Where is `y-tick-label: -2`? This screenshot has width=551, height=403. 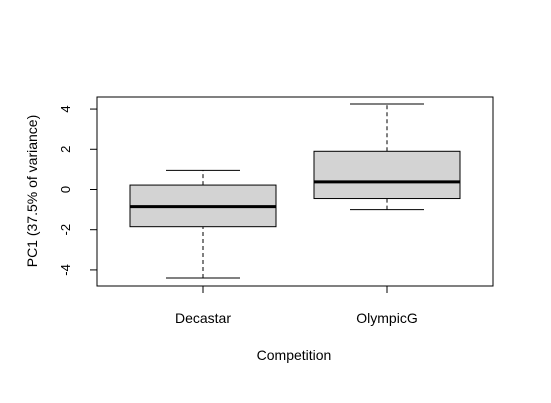 y-tick-label: -2 is located at coordinates (65, 230).